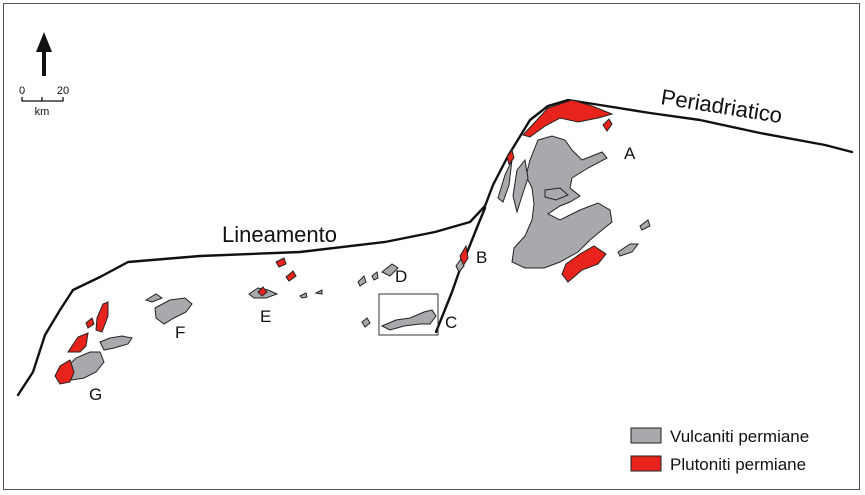 The image size is (865, 495). Describe the element at coordinates (378, 275) in the screenshot. I see `outcrop-area-d` at that location.